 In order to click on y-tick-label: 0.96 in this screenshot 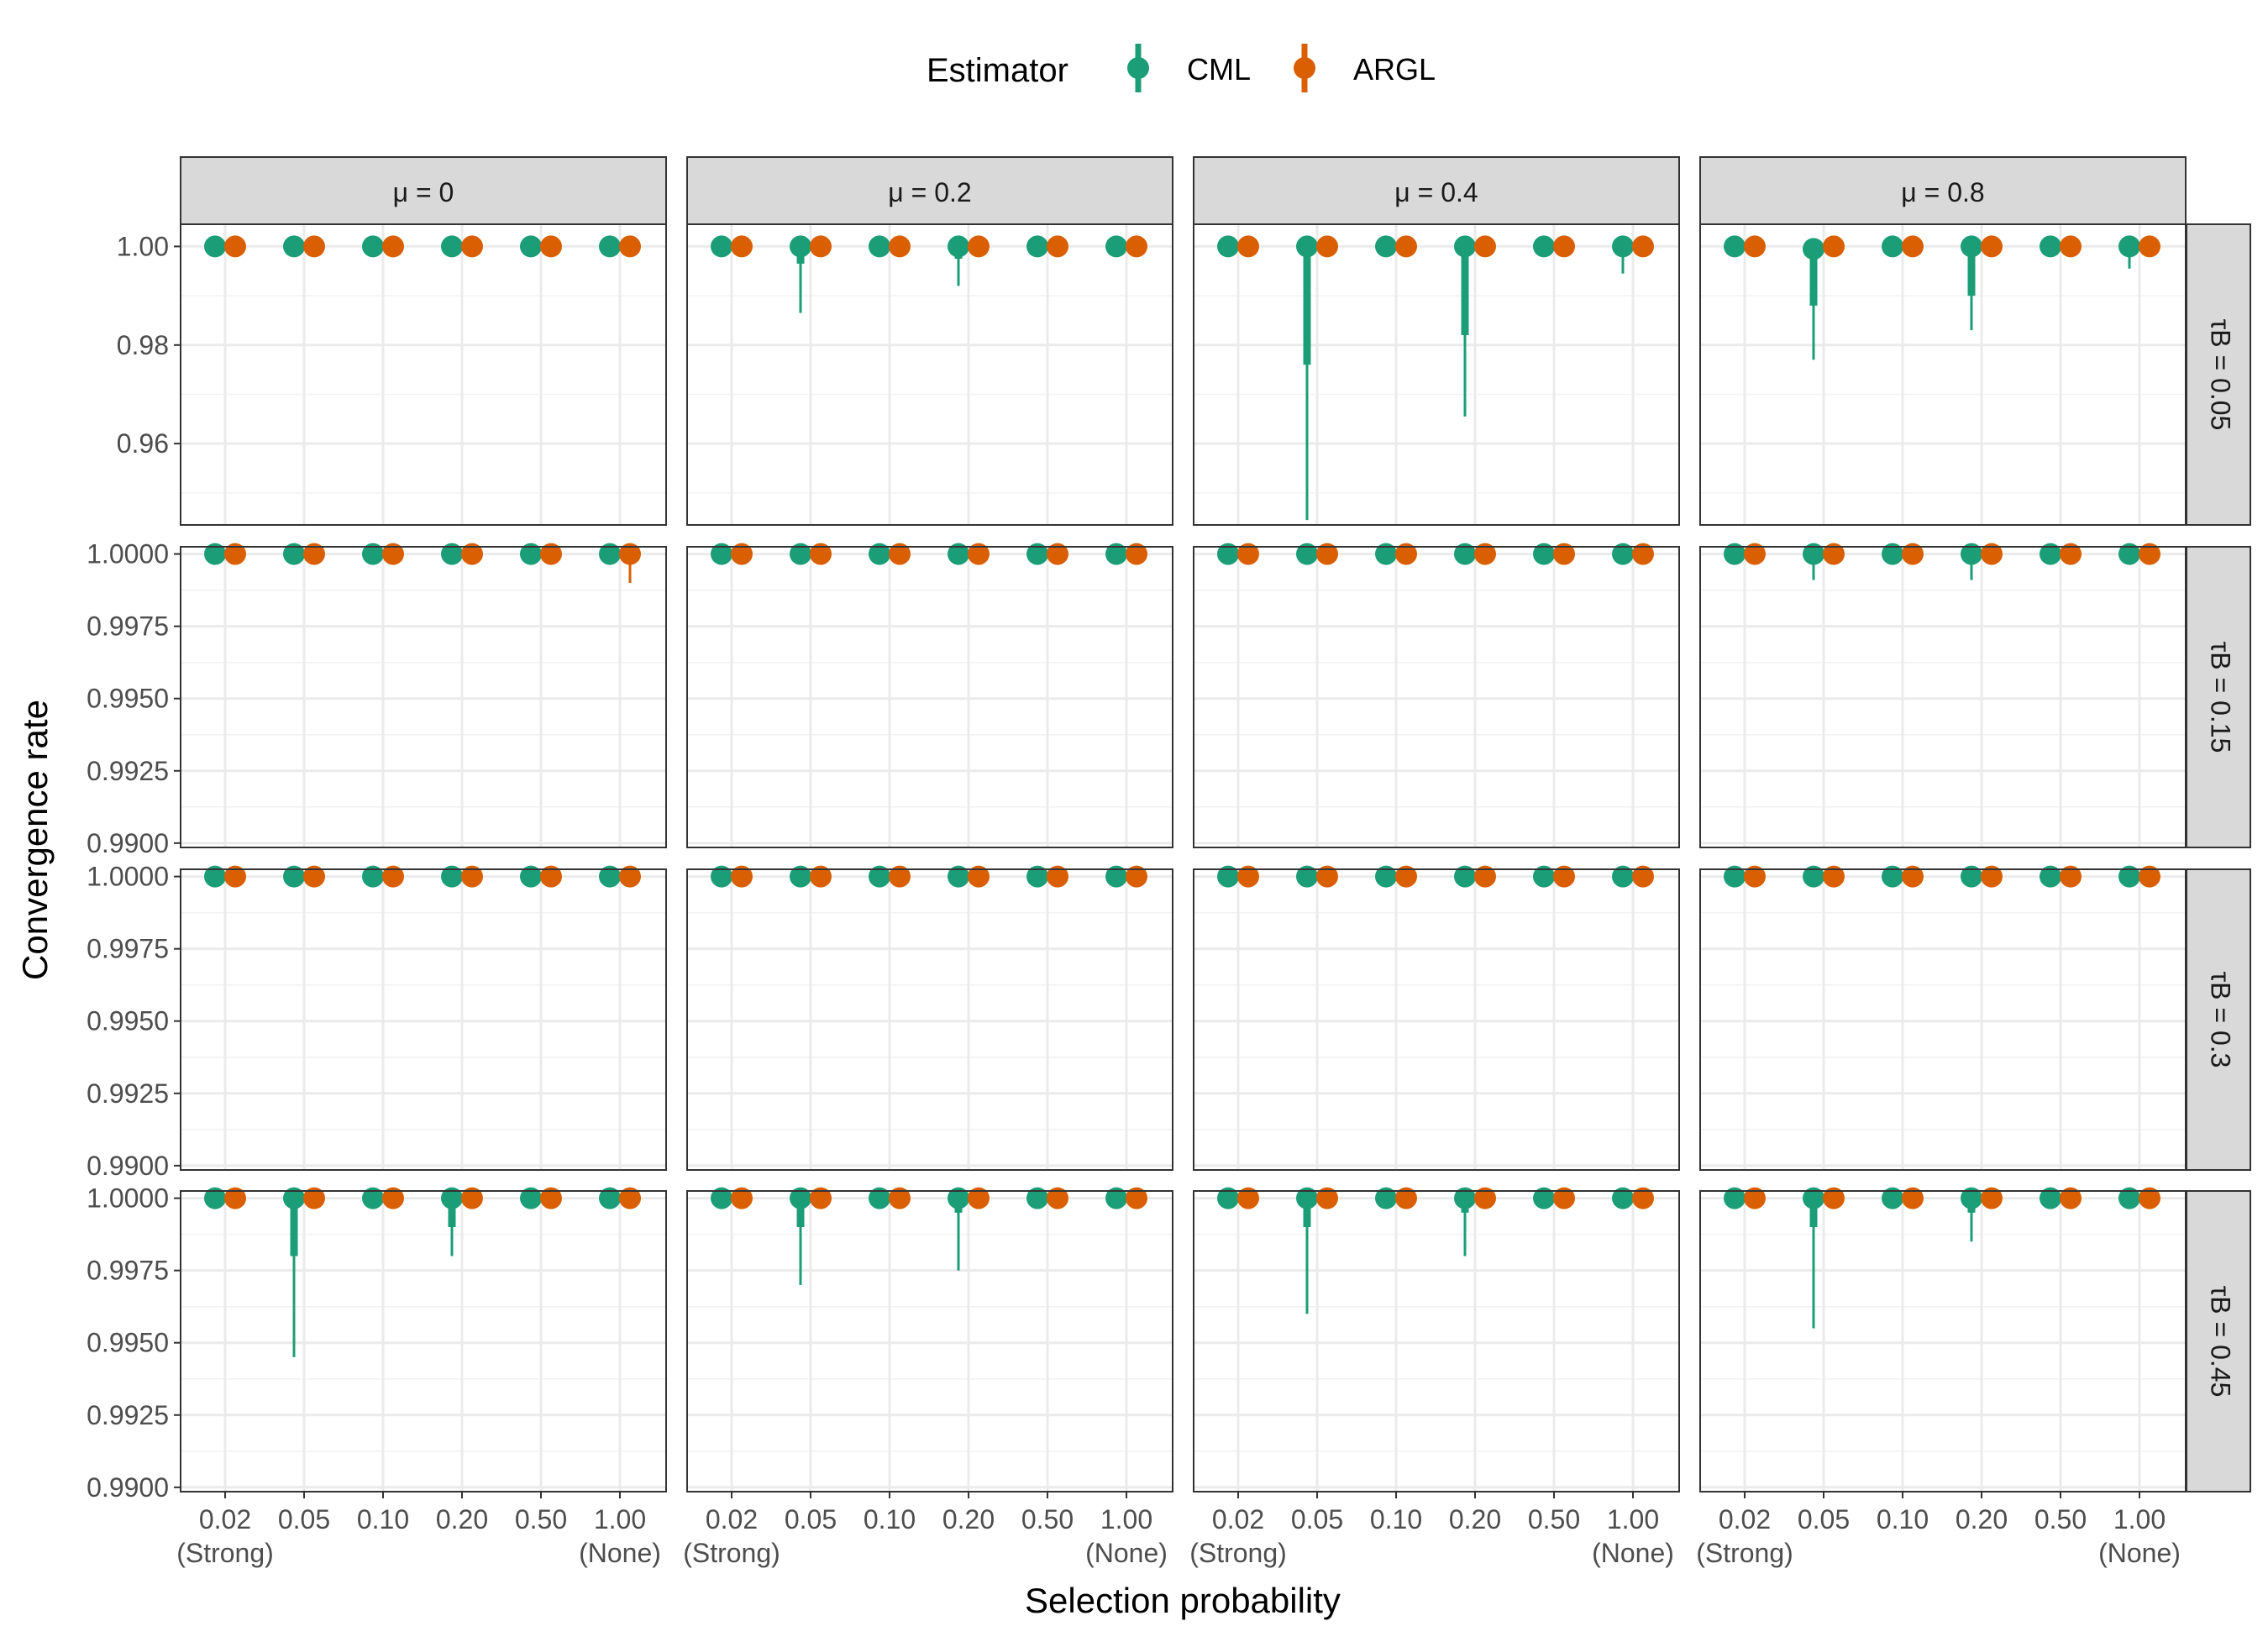, I will do `click(143, 444)`.